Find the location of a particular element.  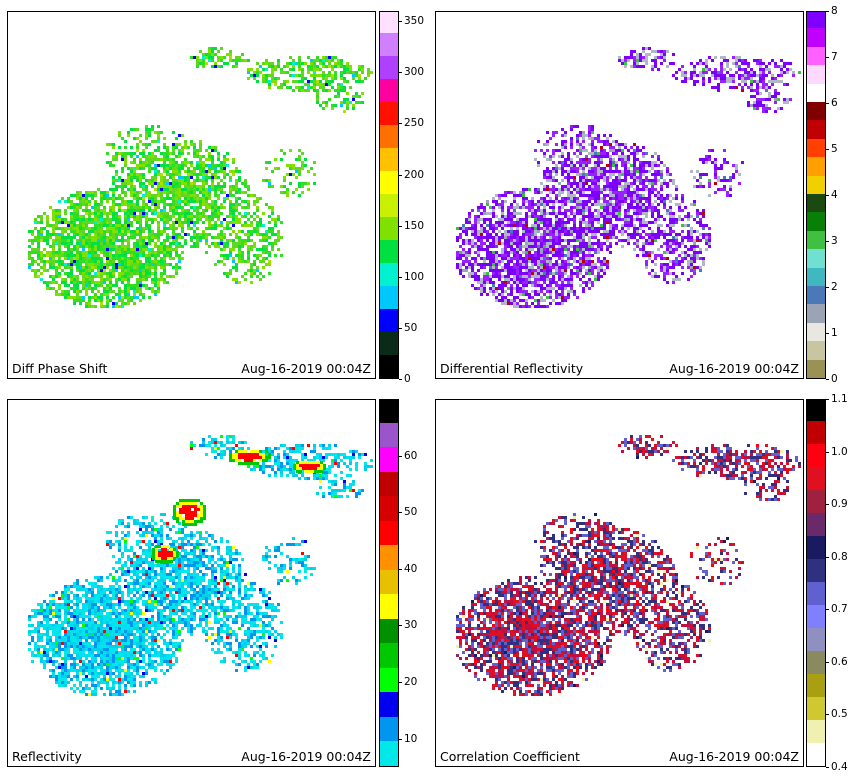

colorbar-tick-label: 0.7 is located at coordinates (839, 609).